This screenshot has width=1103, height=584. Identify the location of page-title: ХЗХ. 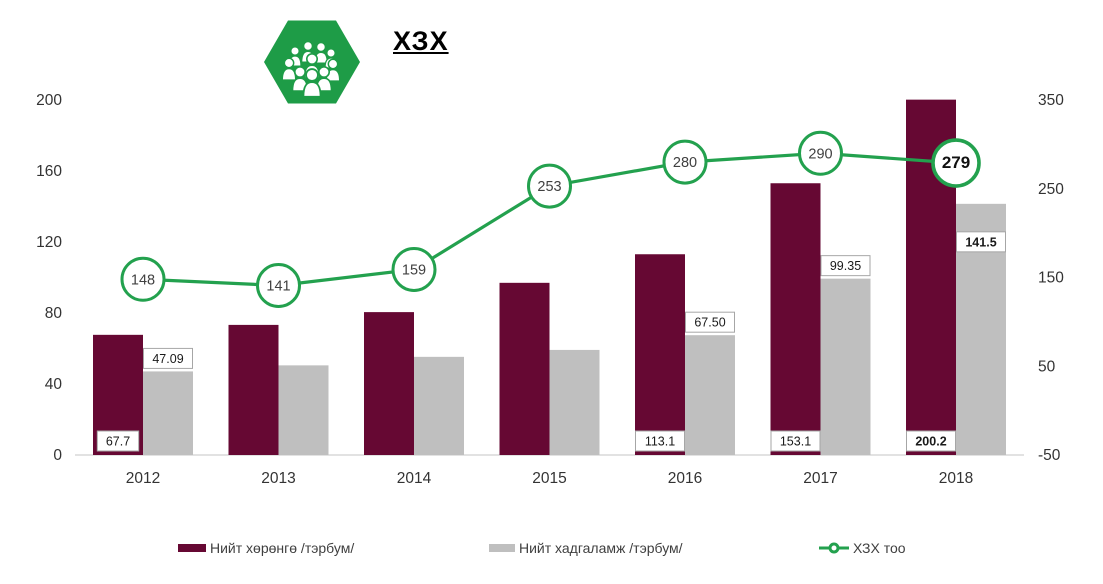
(421, 41).